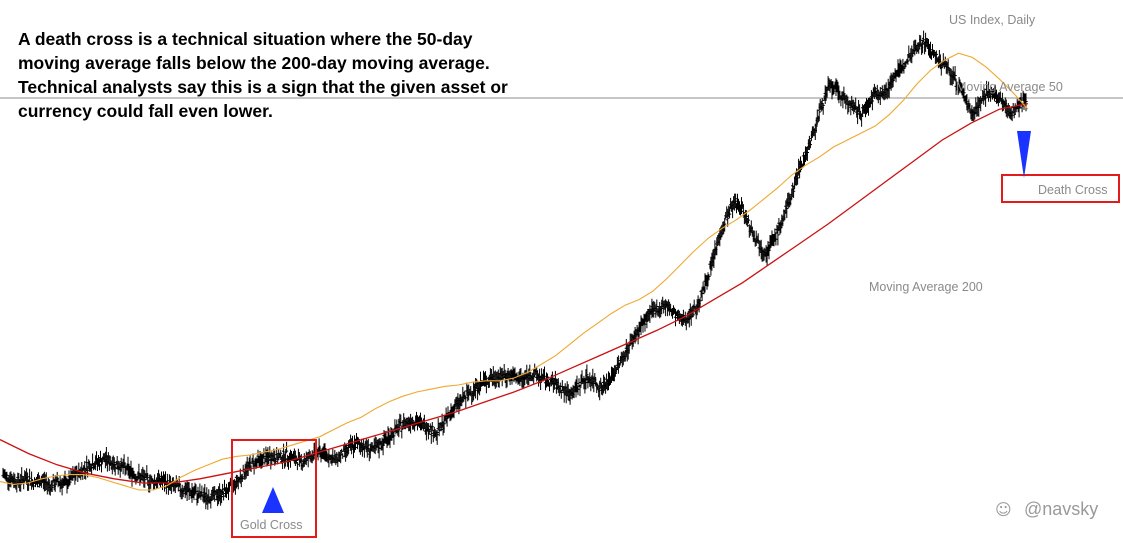 The height and width of the screenshot is (543, 1123). I want to click on chart-title: US Index, Daily, so click(992, 20).